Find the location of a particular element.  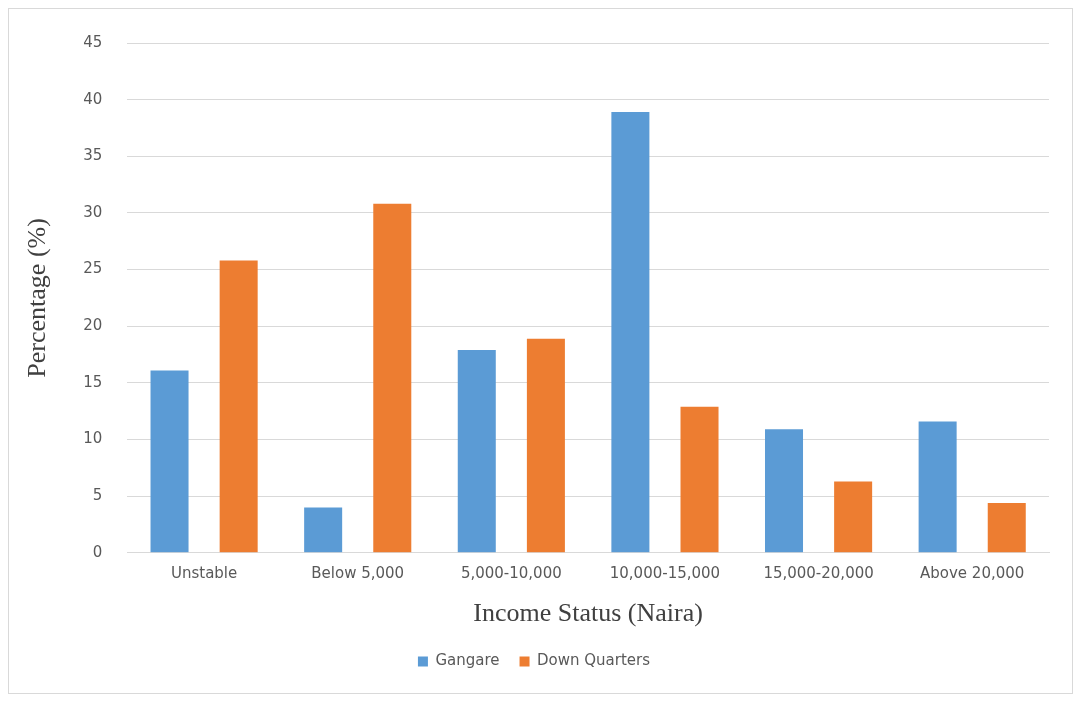

legend-label: Down Quarters is located at coordinates (594, 660).